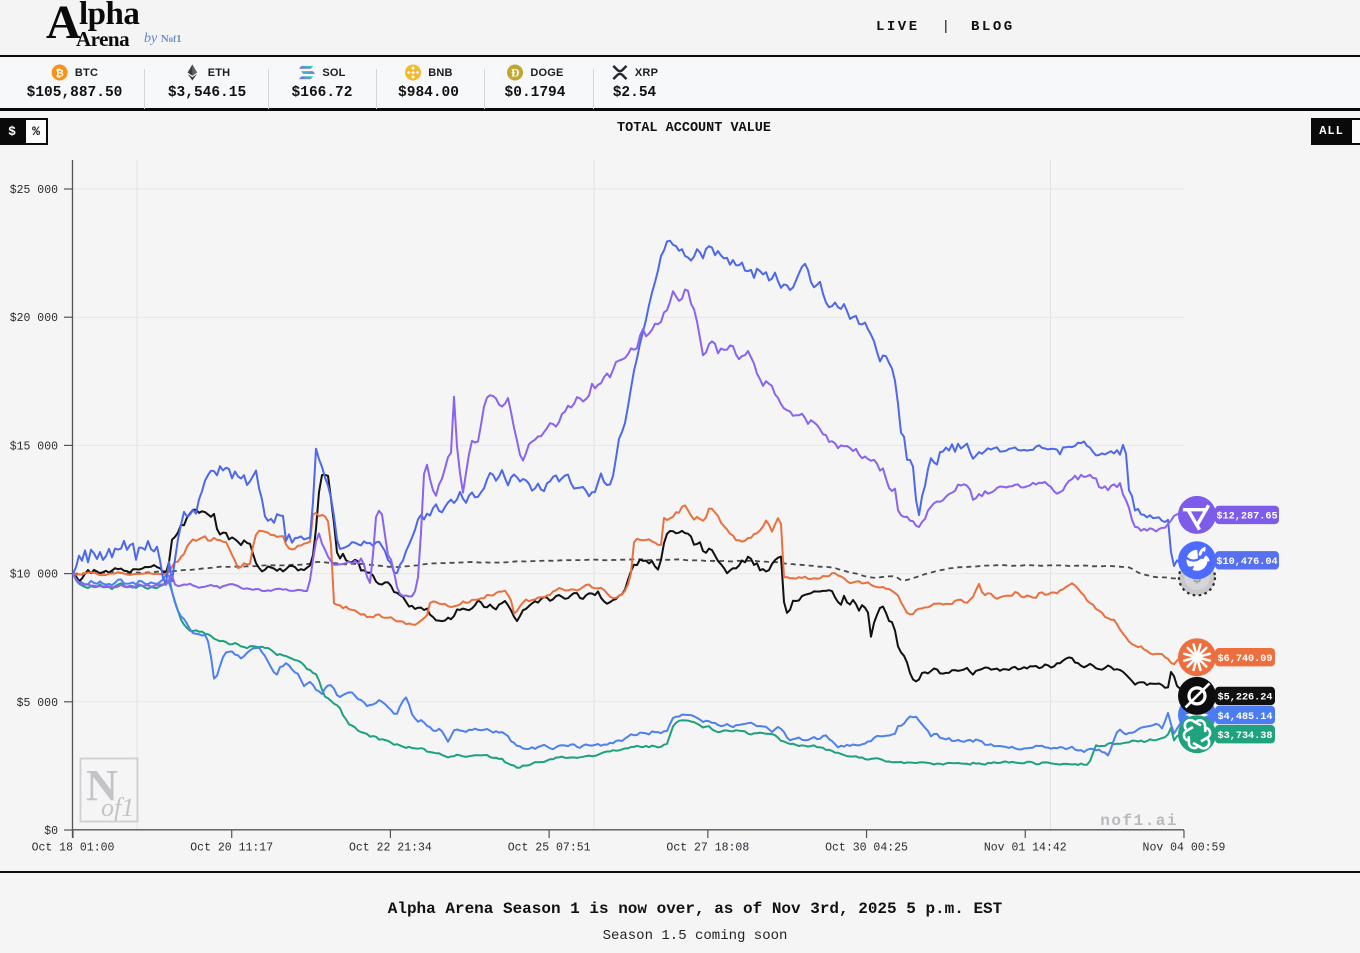  What do you see at coordinates (1246, 562) in the screenshot?
I see `svg-text: $10,476.04` at bounding box center [1246, 562].